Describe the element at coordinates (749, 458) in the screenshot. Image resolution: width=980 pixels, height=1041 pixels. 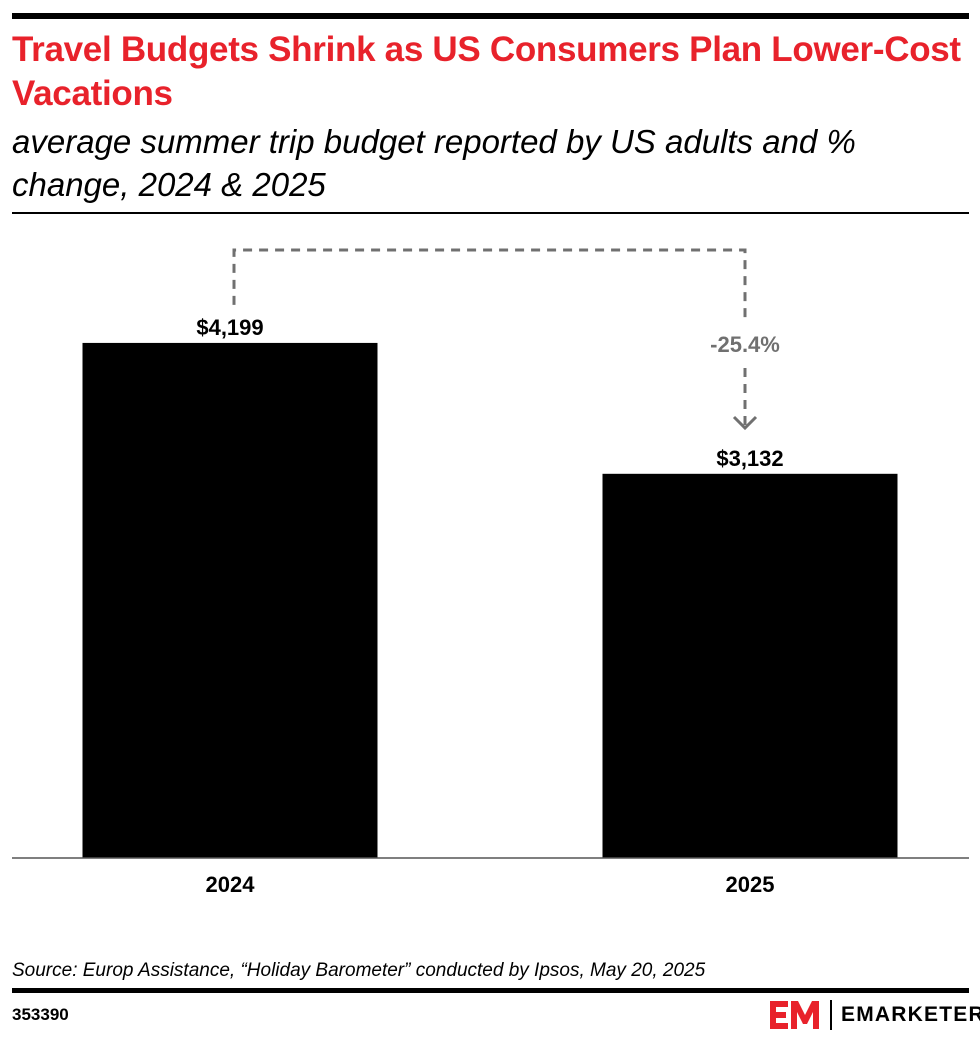
I see `bar-value-label: $3,132` at that location.